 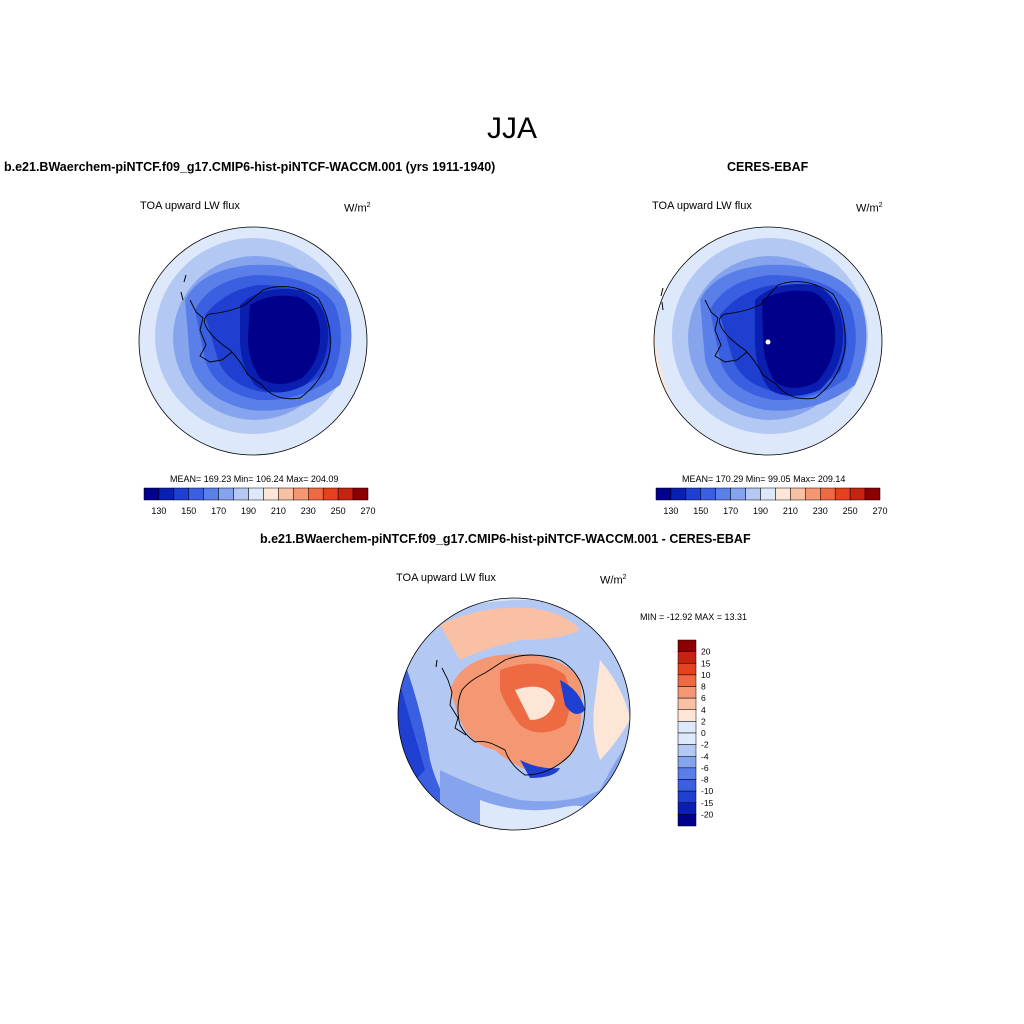 What do you see at coordinates (357, 208) in the screenshot?
I see `panel1-units: W/m2` at bounding box center [357, 208].